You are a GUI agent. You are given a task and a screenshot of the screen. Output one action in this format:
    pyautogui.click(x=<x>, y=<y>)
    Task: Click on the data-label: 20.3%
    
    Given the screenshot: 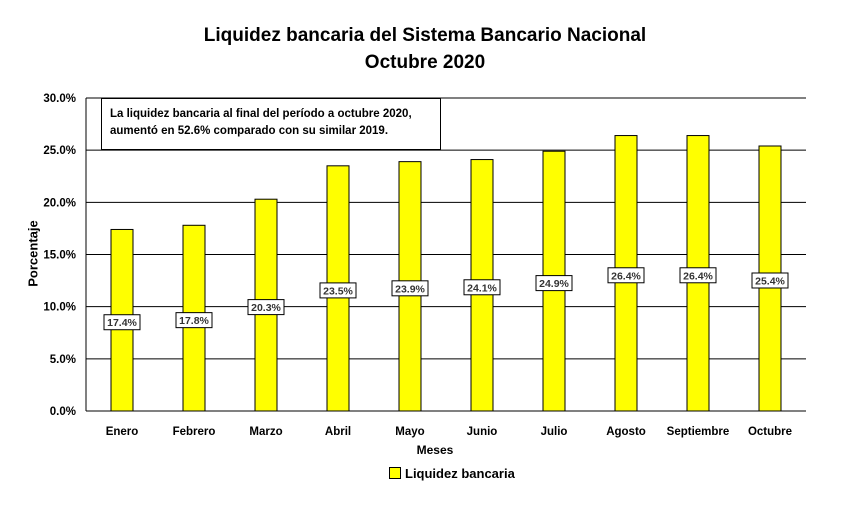 What is the action you would take?
    pyautogui.click(x=266, y=308)
    